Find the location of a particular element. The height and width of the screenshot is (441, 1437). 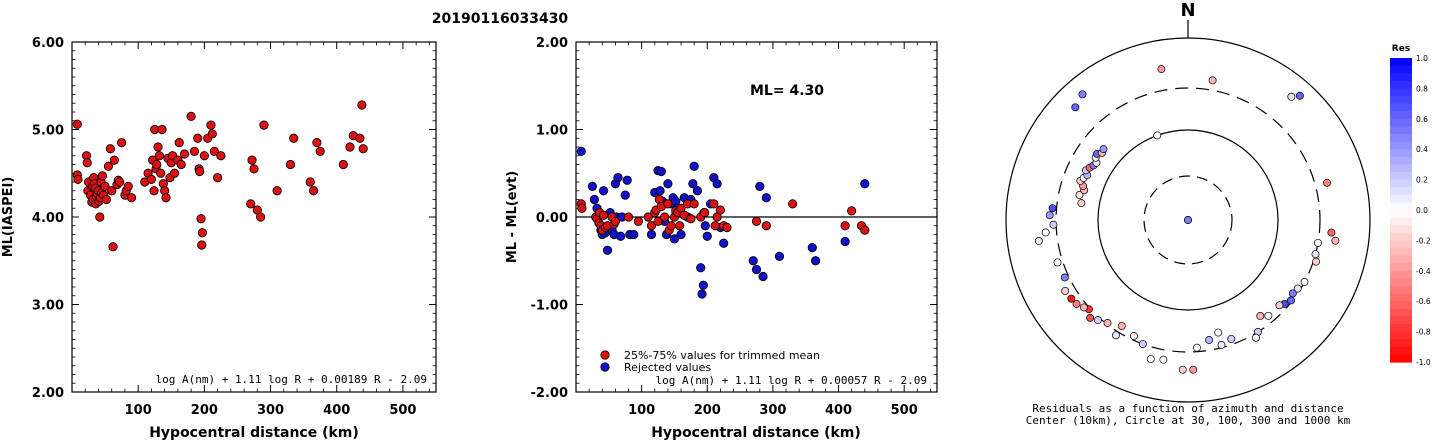

colorbar-tick-label: -1.0 is located at coordinates (1423, 362).